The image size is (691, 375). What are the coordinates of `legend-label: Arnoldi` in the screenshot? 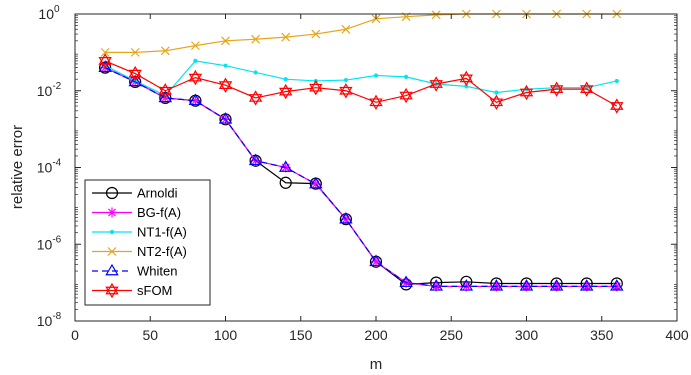 It's located at (157, 193).